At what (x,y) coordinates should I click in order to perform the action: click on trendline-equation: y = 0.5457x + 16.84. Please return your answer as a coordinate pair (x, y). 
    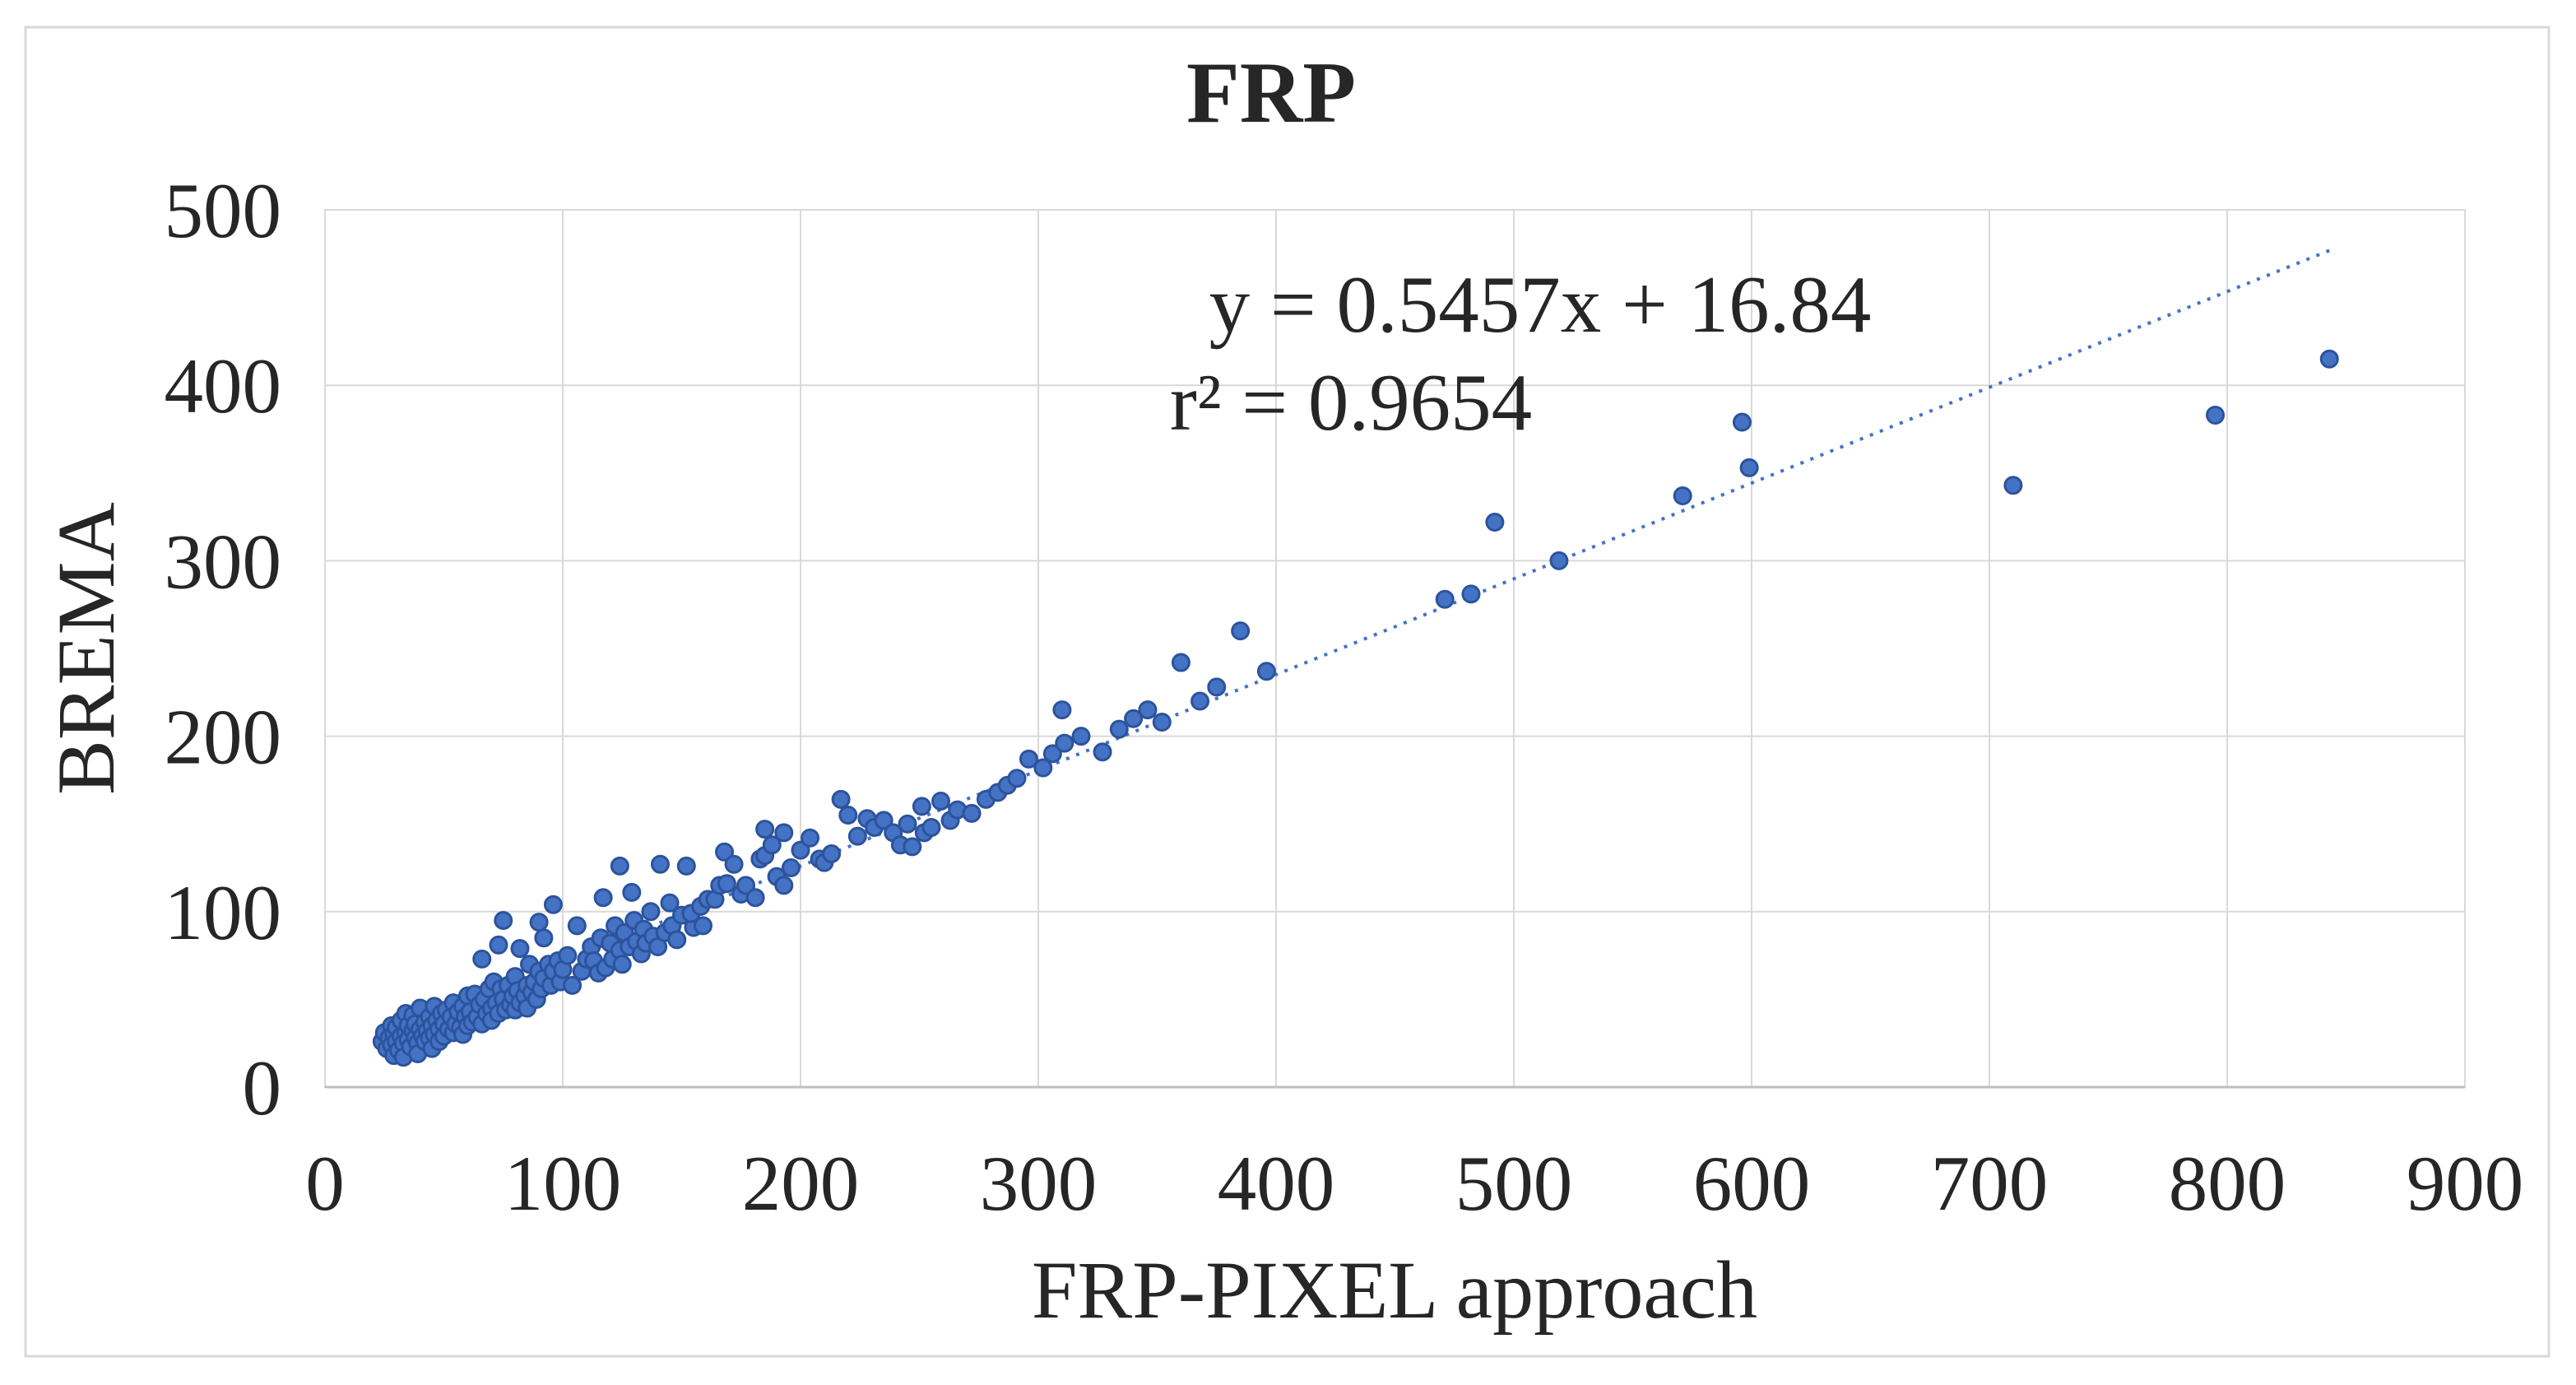
    Looking at the image, I should click on (1540, 305).